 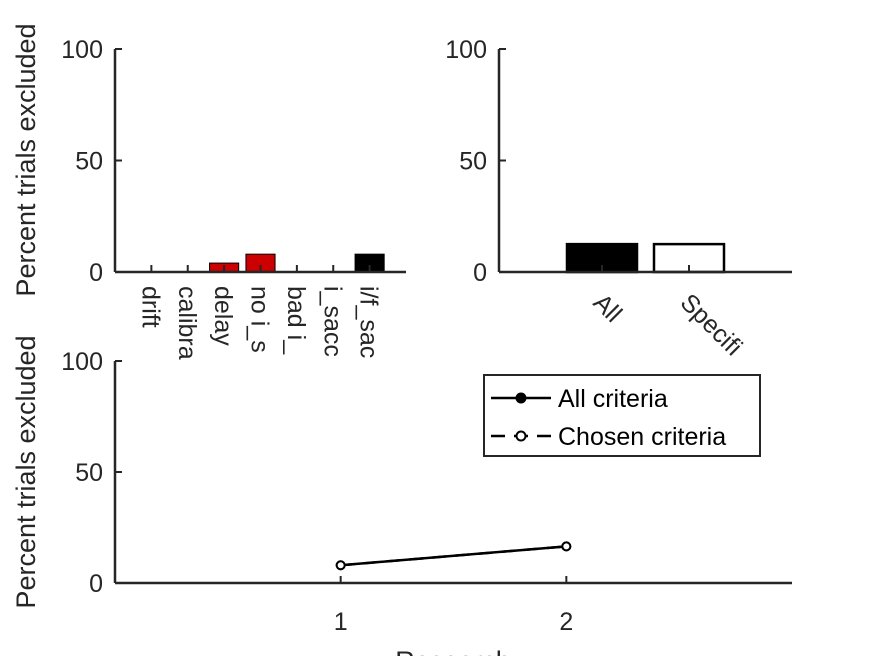 What do you see at coordinates (613, 399) in the screenshot?
I see `legend-all-criteria-label: All criteria` at bounding box center [613, 399].